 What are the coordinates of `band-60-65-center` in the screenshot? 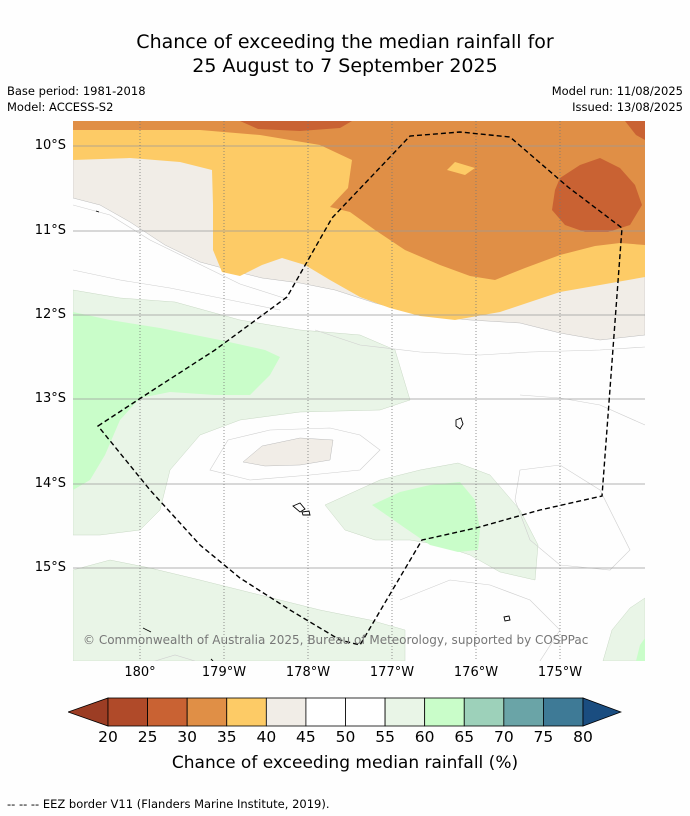 It's located at (426, 517).